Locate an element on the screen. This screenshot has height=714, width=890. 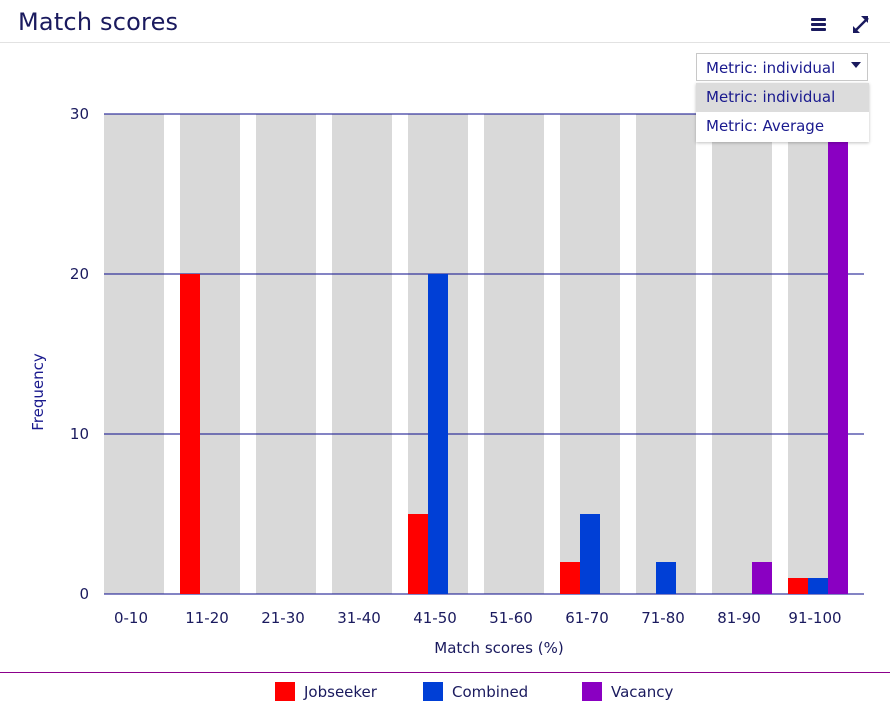
legend-label: Vacancy is located at coordinates (642, 692).